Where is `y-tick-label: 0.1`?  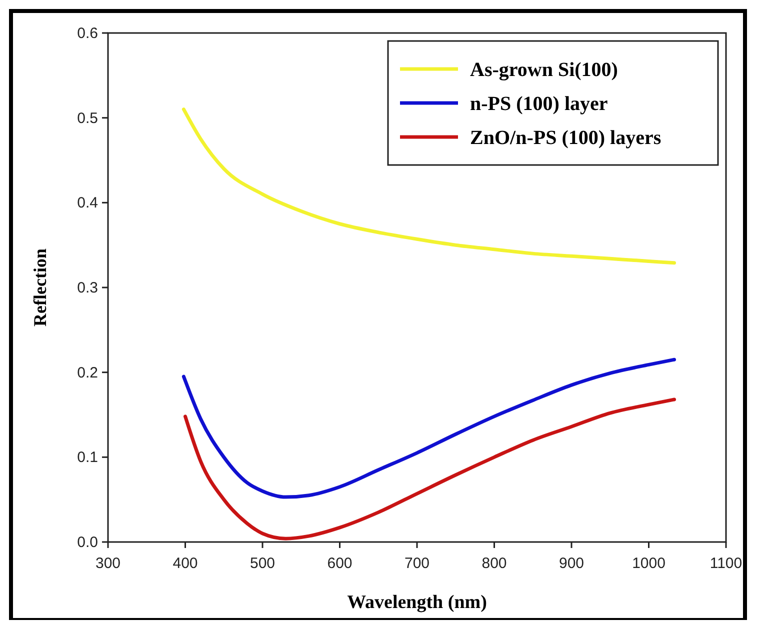
y-tick-label: 0.1 is located at coordinates (87, 457).